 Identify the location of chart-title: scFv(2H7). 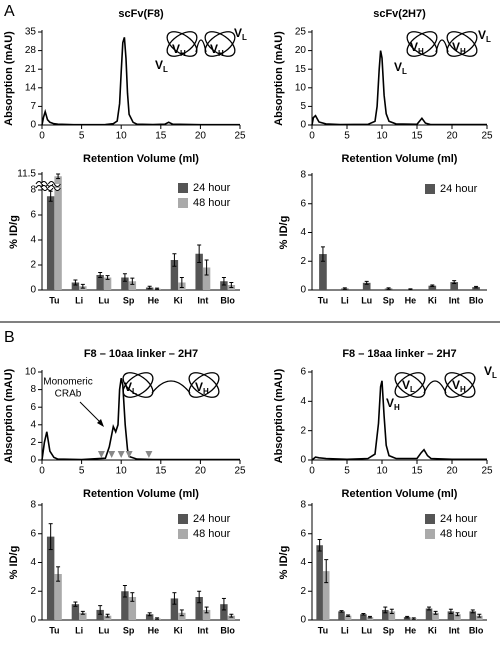
(399, 14).